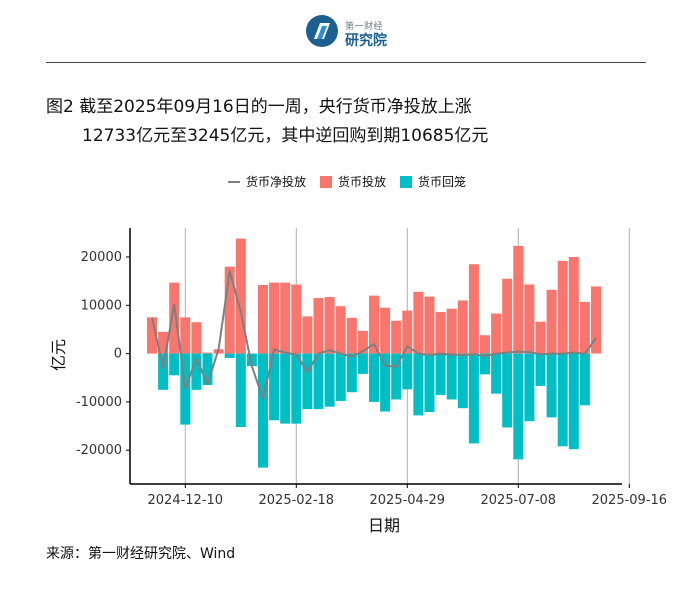 The height and width of the screenshot is (590, 692). Describe the element at coordinates (103, 354) in the screenshot. I see `y-axis-ticks: -20000 -10000 0 10000 20000` at that location.